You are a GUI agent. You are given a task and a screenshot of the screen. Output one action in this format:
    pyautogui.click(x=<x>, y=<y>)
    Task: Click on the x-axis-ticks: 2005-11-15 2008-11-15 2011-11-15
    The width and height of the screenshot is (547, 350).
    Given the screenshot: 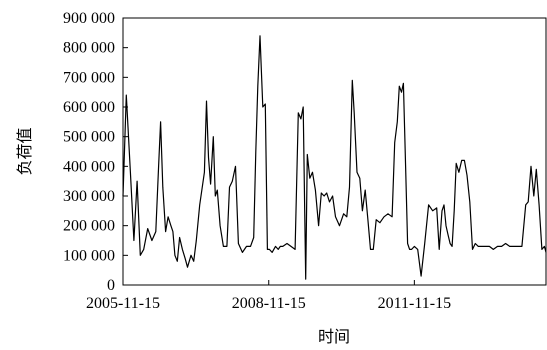 What is the action you would take?
    pyautogui.click(x=268, y=296)
    